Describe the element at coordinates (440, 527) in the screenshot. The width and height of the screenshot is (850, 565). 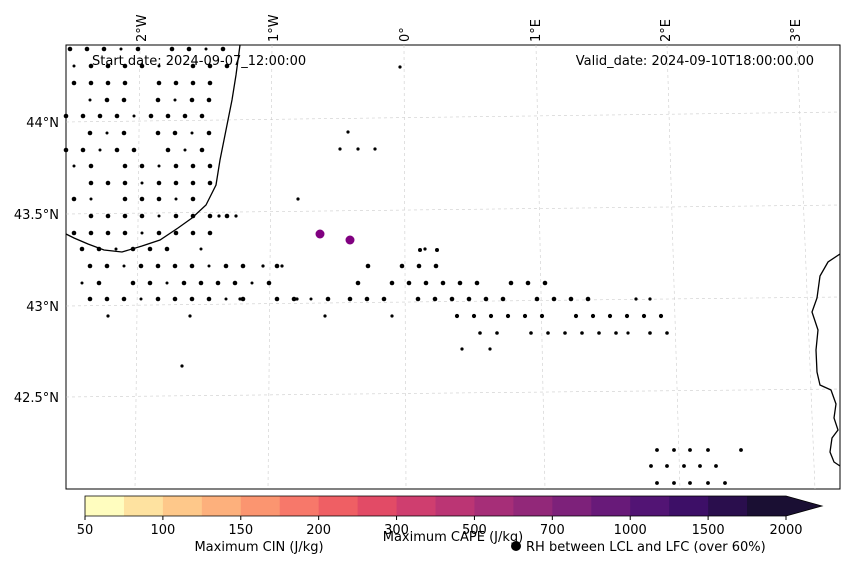
I see `colorbar-ticks: 50 100 150 200 300 500 700 1000 1500 2000` at that location.